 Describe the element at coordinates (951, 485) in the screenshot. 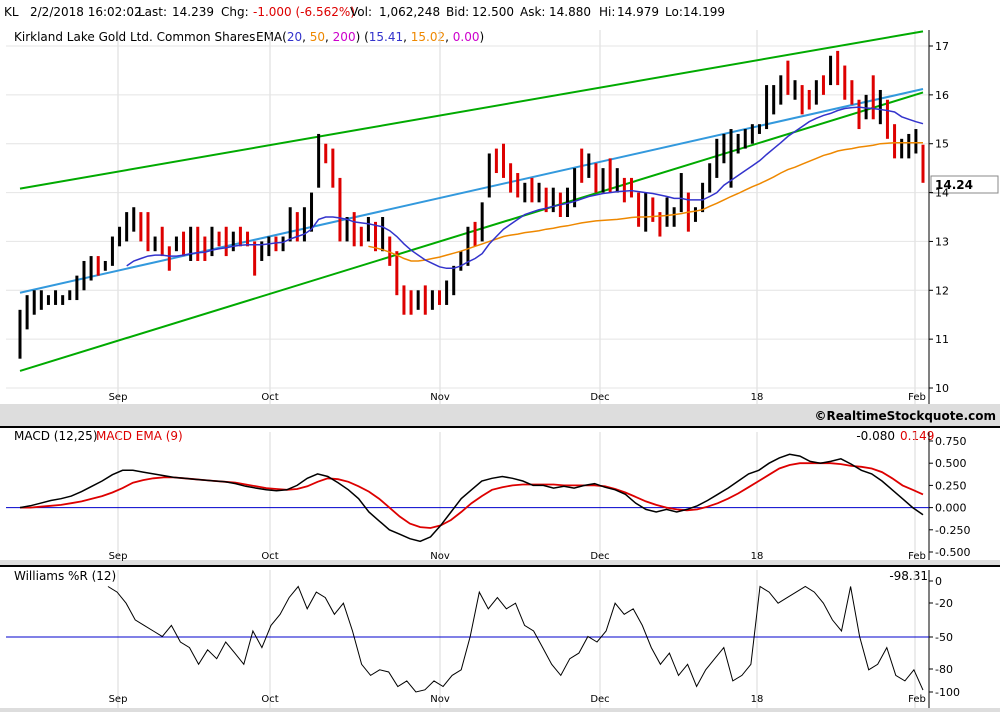

I see `y-tick-label: 0.250` at that location.